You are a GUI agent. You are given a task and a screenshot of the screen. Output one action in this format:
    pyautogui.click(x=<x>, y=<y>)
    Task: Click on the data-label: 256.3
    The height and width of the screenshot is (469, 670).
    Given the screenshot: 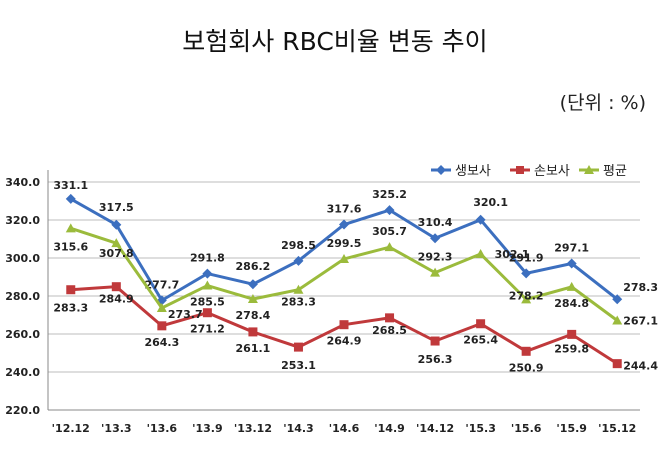 What is the action you would take?
    pyautogui.click(x=435, y=359)
    